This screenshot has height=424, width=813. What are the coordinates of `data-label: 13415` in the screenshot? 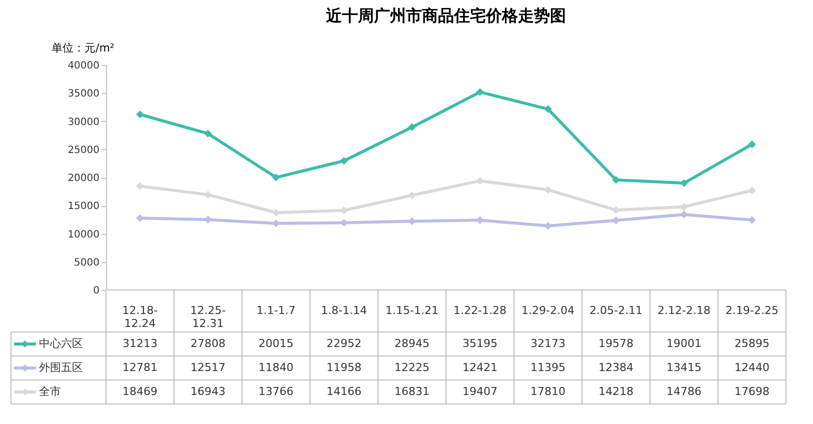 It's located at (684, 367).